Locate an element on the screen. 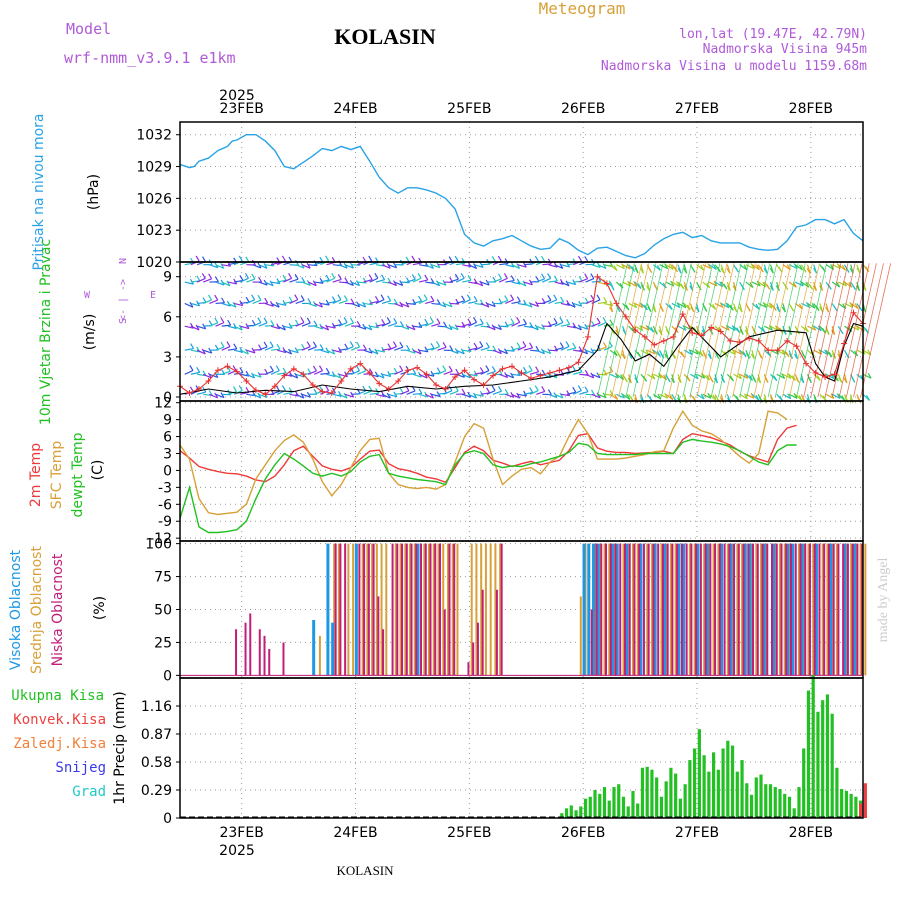 The height and width of the screenshot is (900, 900). wind-direction-key: N W E S <- | -> is located at coordinates (120, 291).